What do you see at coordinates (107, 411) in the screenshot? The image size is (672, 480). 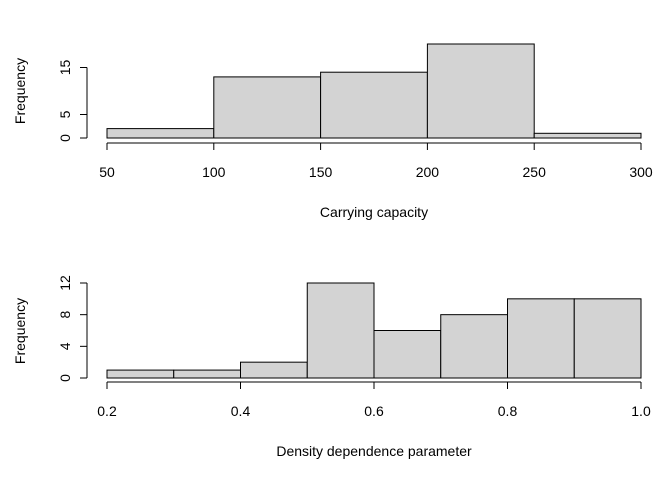 I see `density-dependence-x-tick-label: 0.2` at bounding box center [107, 411].